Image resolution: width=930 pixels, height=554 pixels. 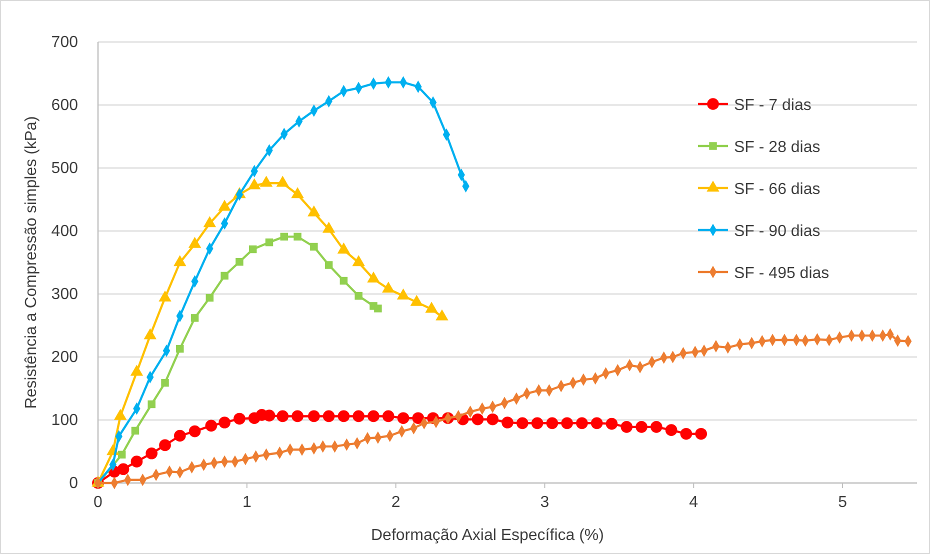 What do you see at coordinates (777, 147) in the screenshot?
I see `legend-label: SF - 28 dias` at bounding box center [777, 147].